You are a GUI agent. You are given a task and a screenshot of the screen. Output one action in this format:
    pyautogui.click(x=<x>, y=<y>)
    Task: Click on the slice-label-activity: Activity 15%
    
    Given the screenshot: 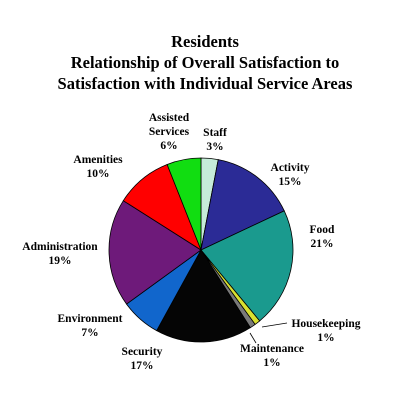 What is the action you would take?
    pyautogui.click(x=290, y=175)
    